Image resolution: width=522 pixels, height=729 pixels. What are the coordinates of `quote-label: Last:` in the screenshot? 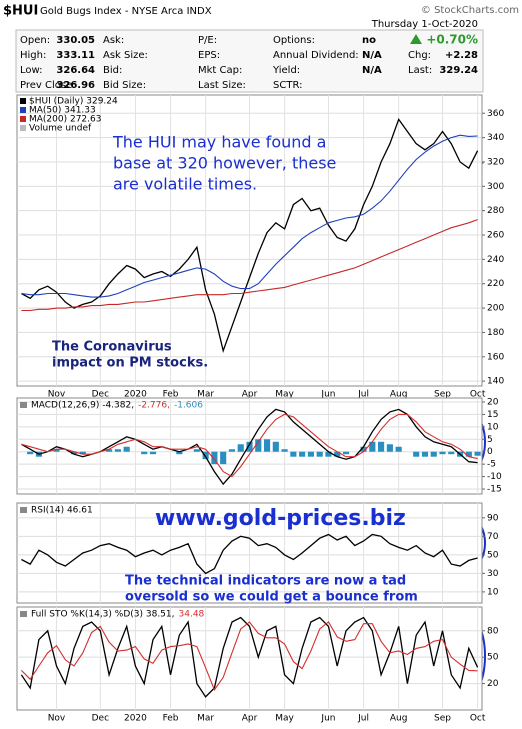 It's located at (420, 70).